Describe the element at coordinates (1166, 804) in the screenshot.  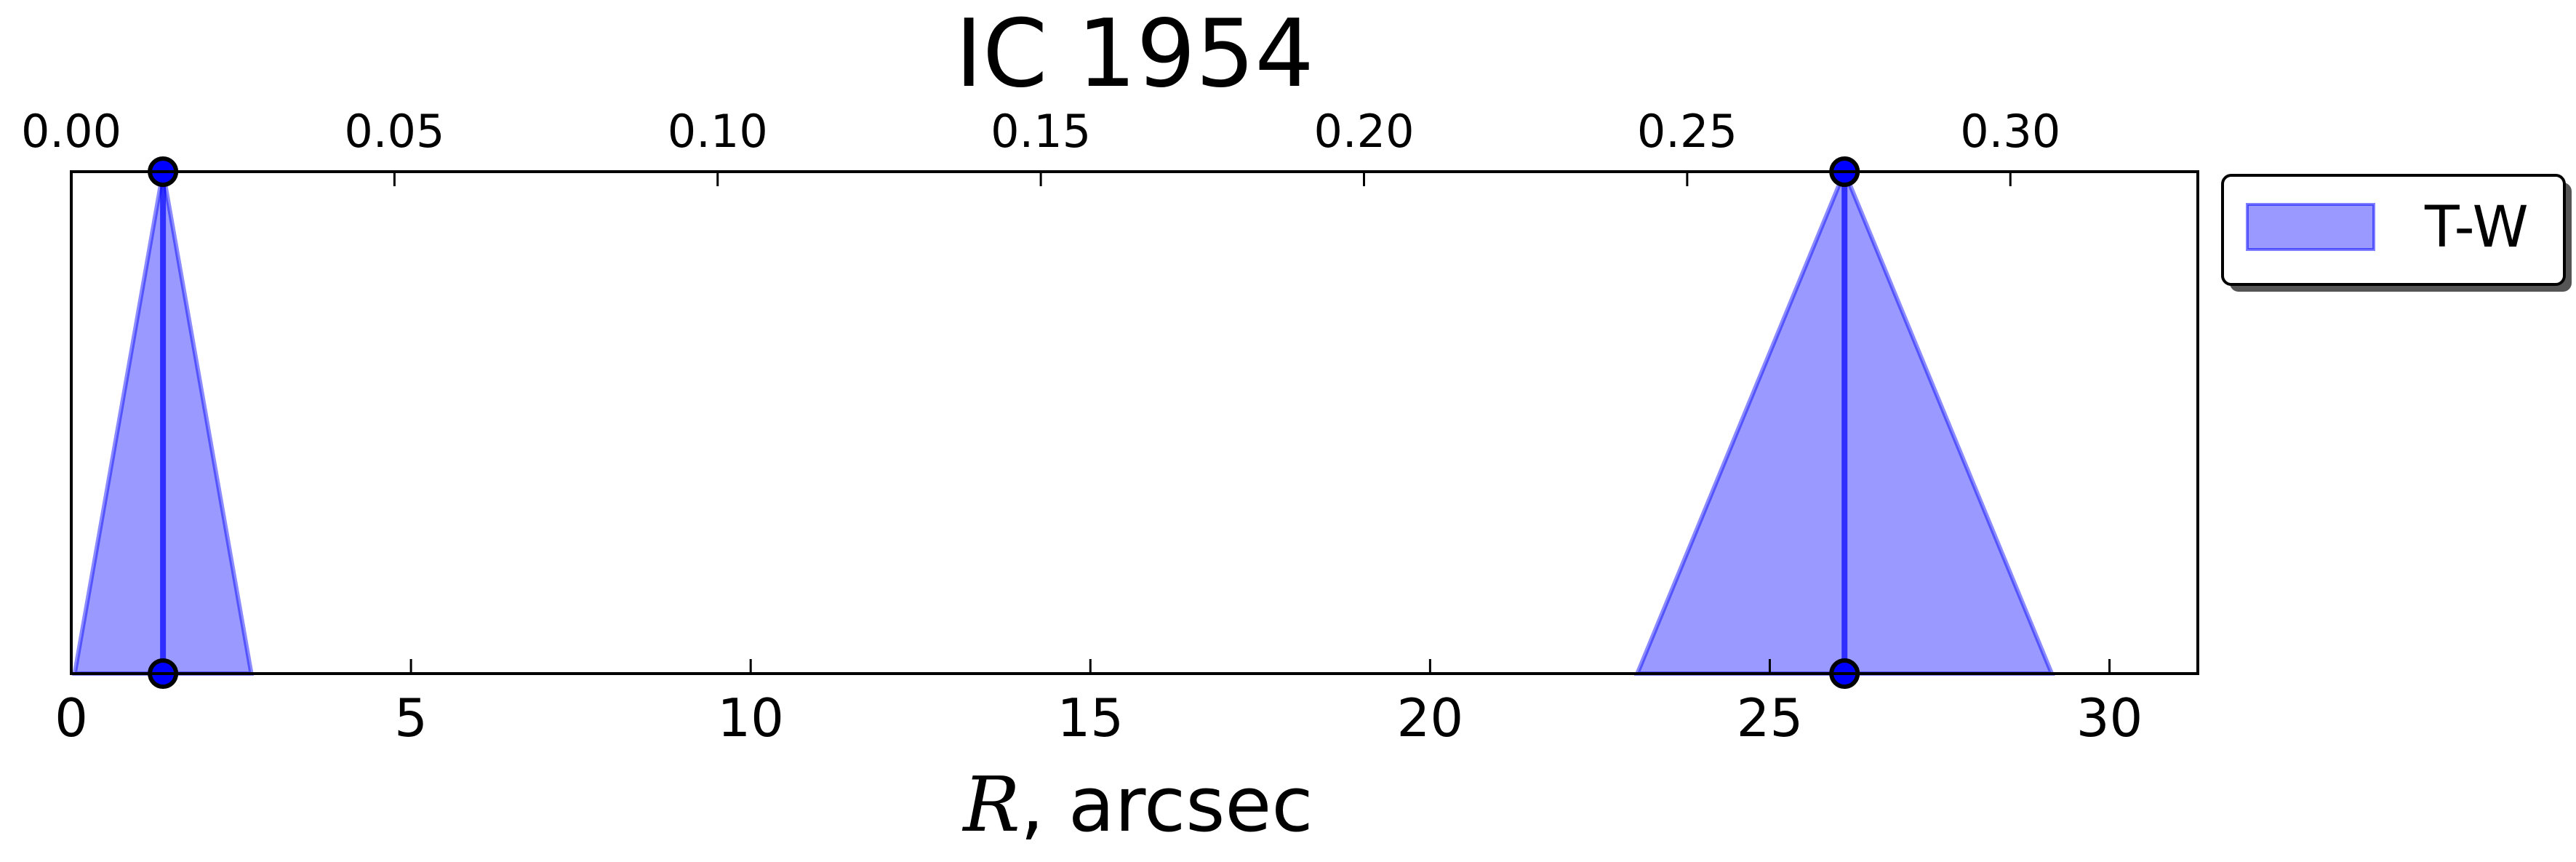
I see `x-axis-label-unit: , arcsec` at that location.